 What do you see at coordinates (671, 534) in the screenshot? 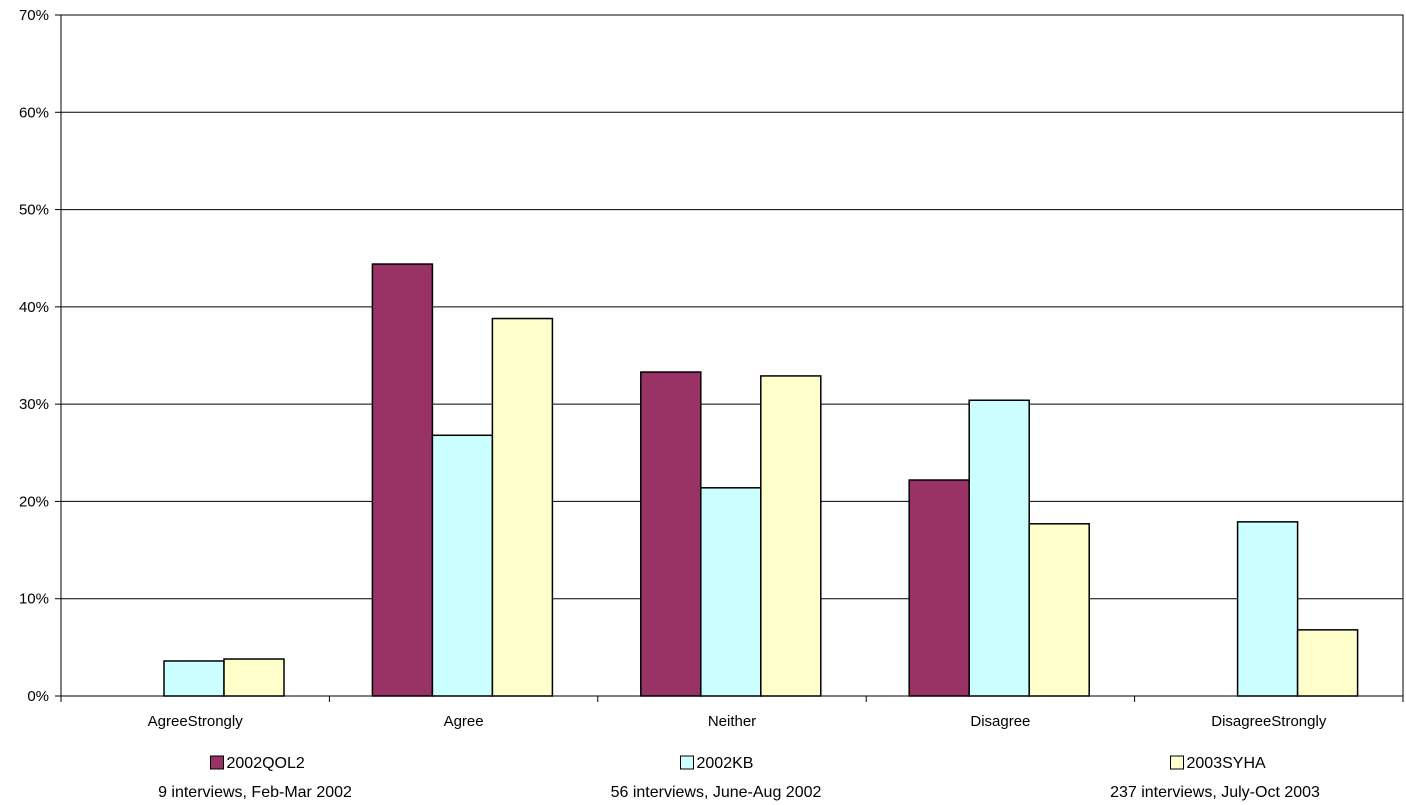
I see `bar-2002QOL2-Neither` at bounding box center [671, 534].